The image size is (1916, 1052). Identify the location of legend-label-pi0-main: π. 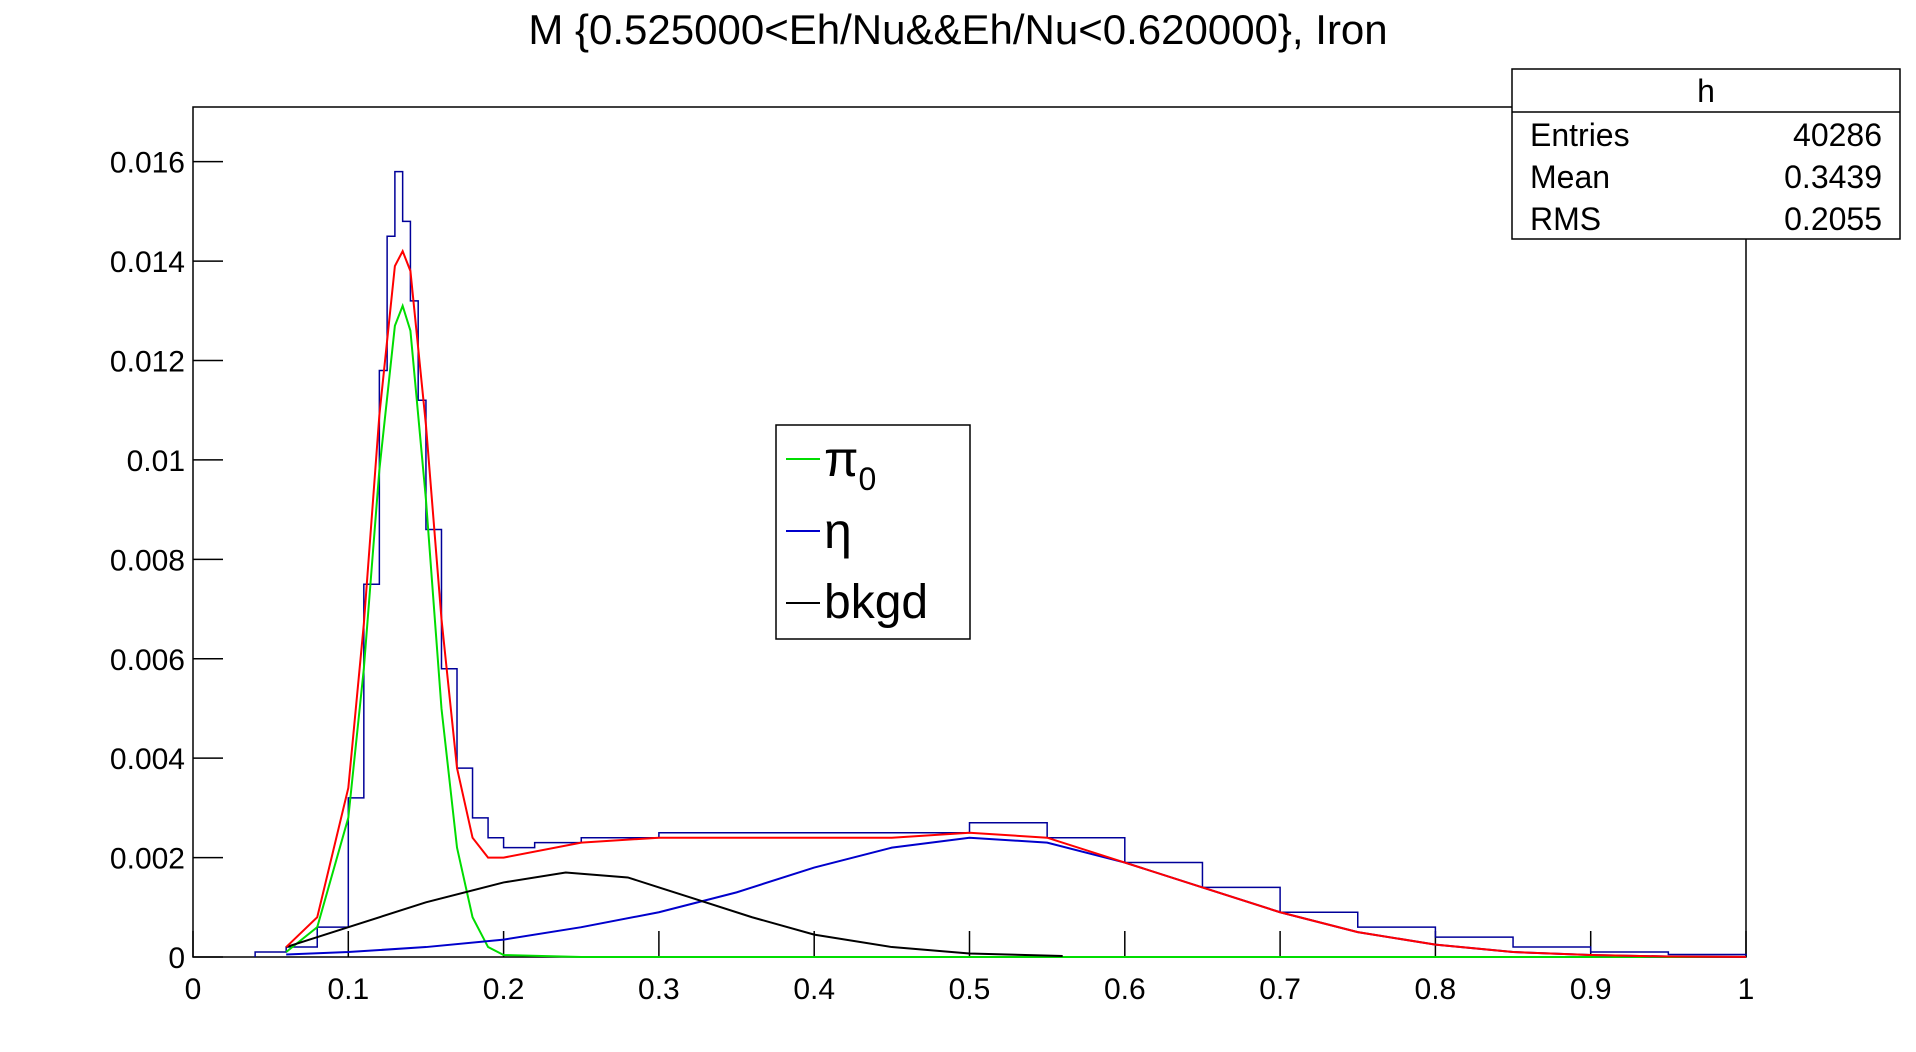
(841, 459).